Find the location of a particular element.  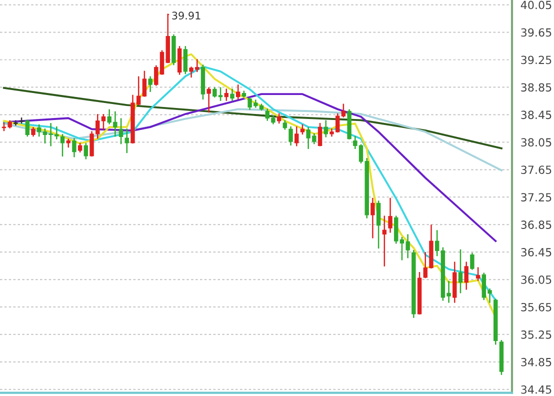

y-tick-label: 36.45 is located at coordinates (536, 252).